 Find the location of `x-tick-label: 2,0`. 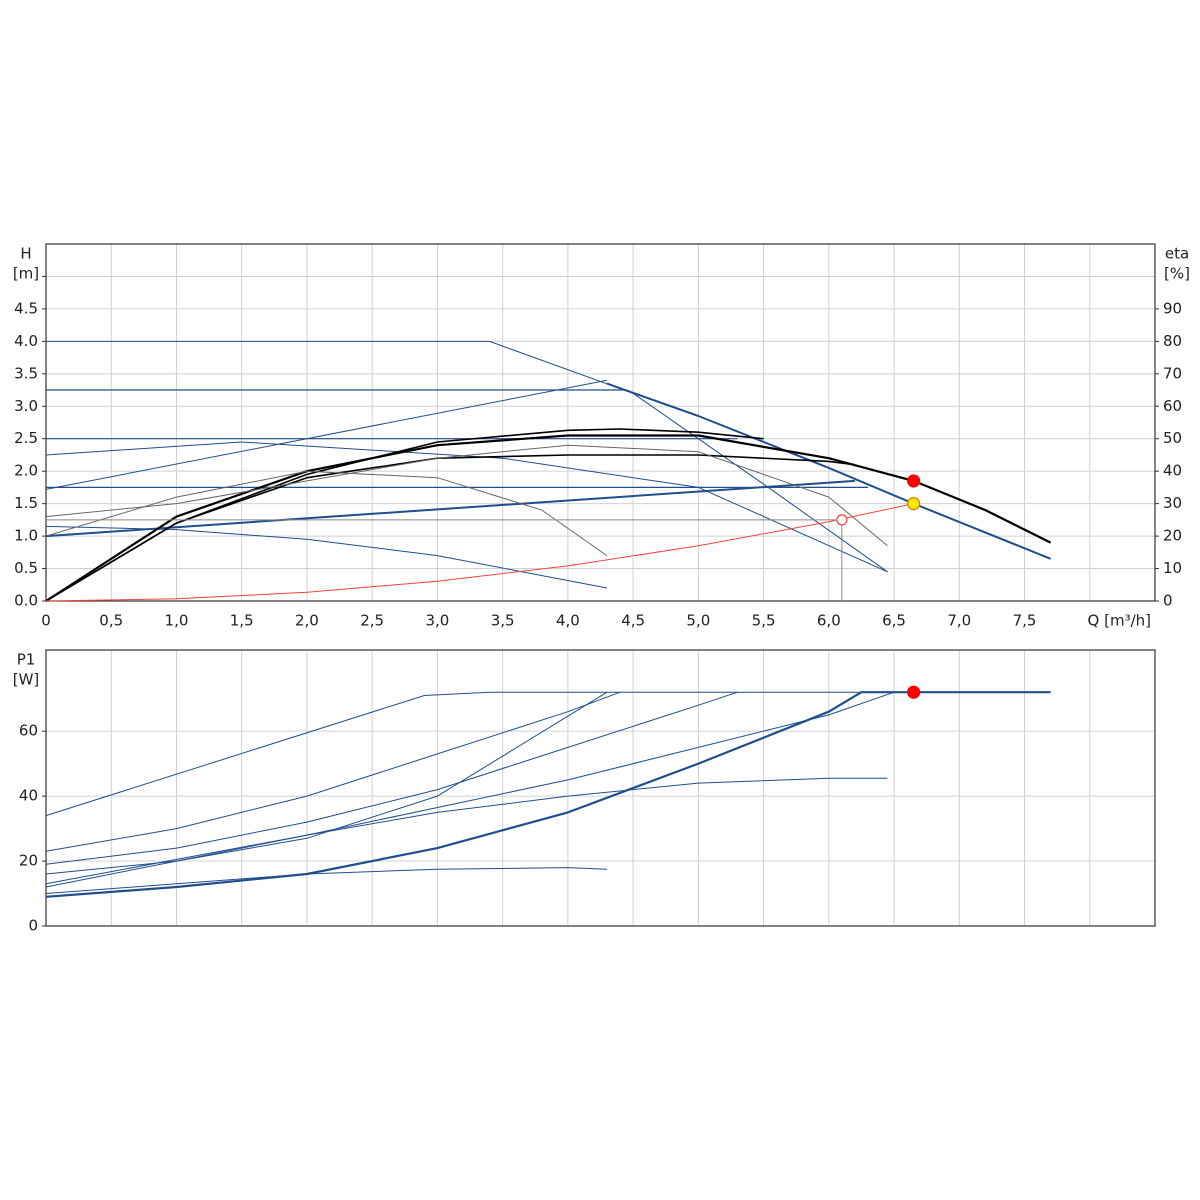

x-tick-label: 2,0 is located at coordinates (307, 621).